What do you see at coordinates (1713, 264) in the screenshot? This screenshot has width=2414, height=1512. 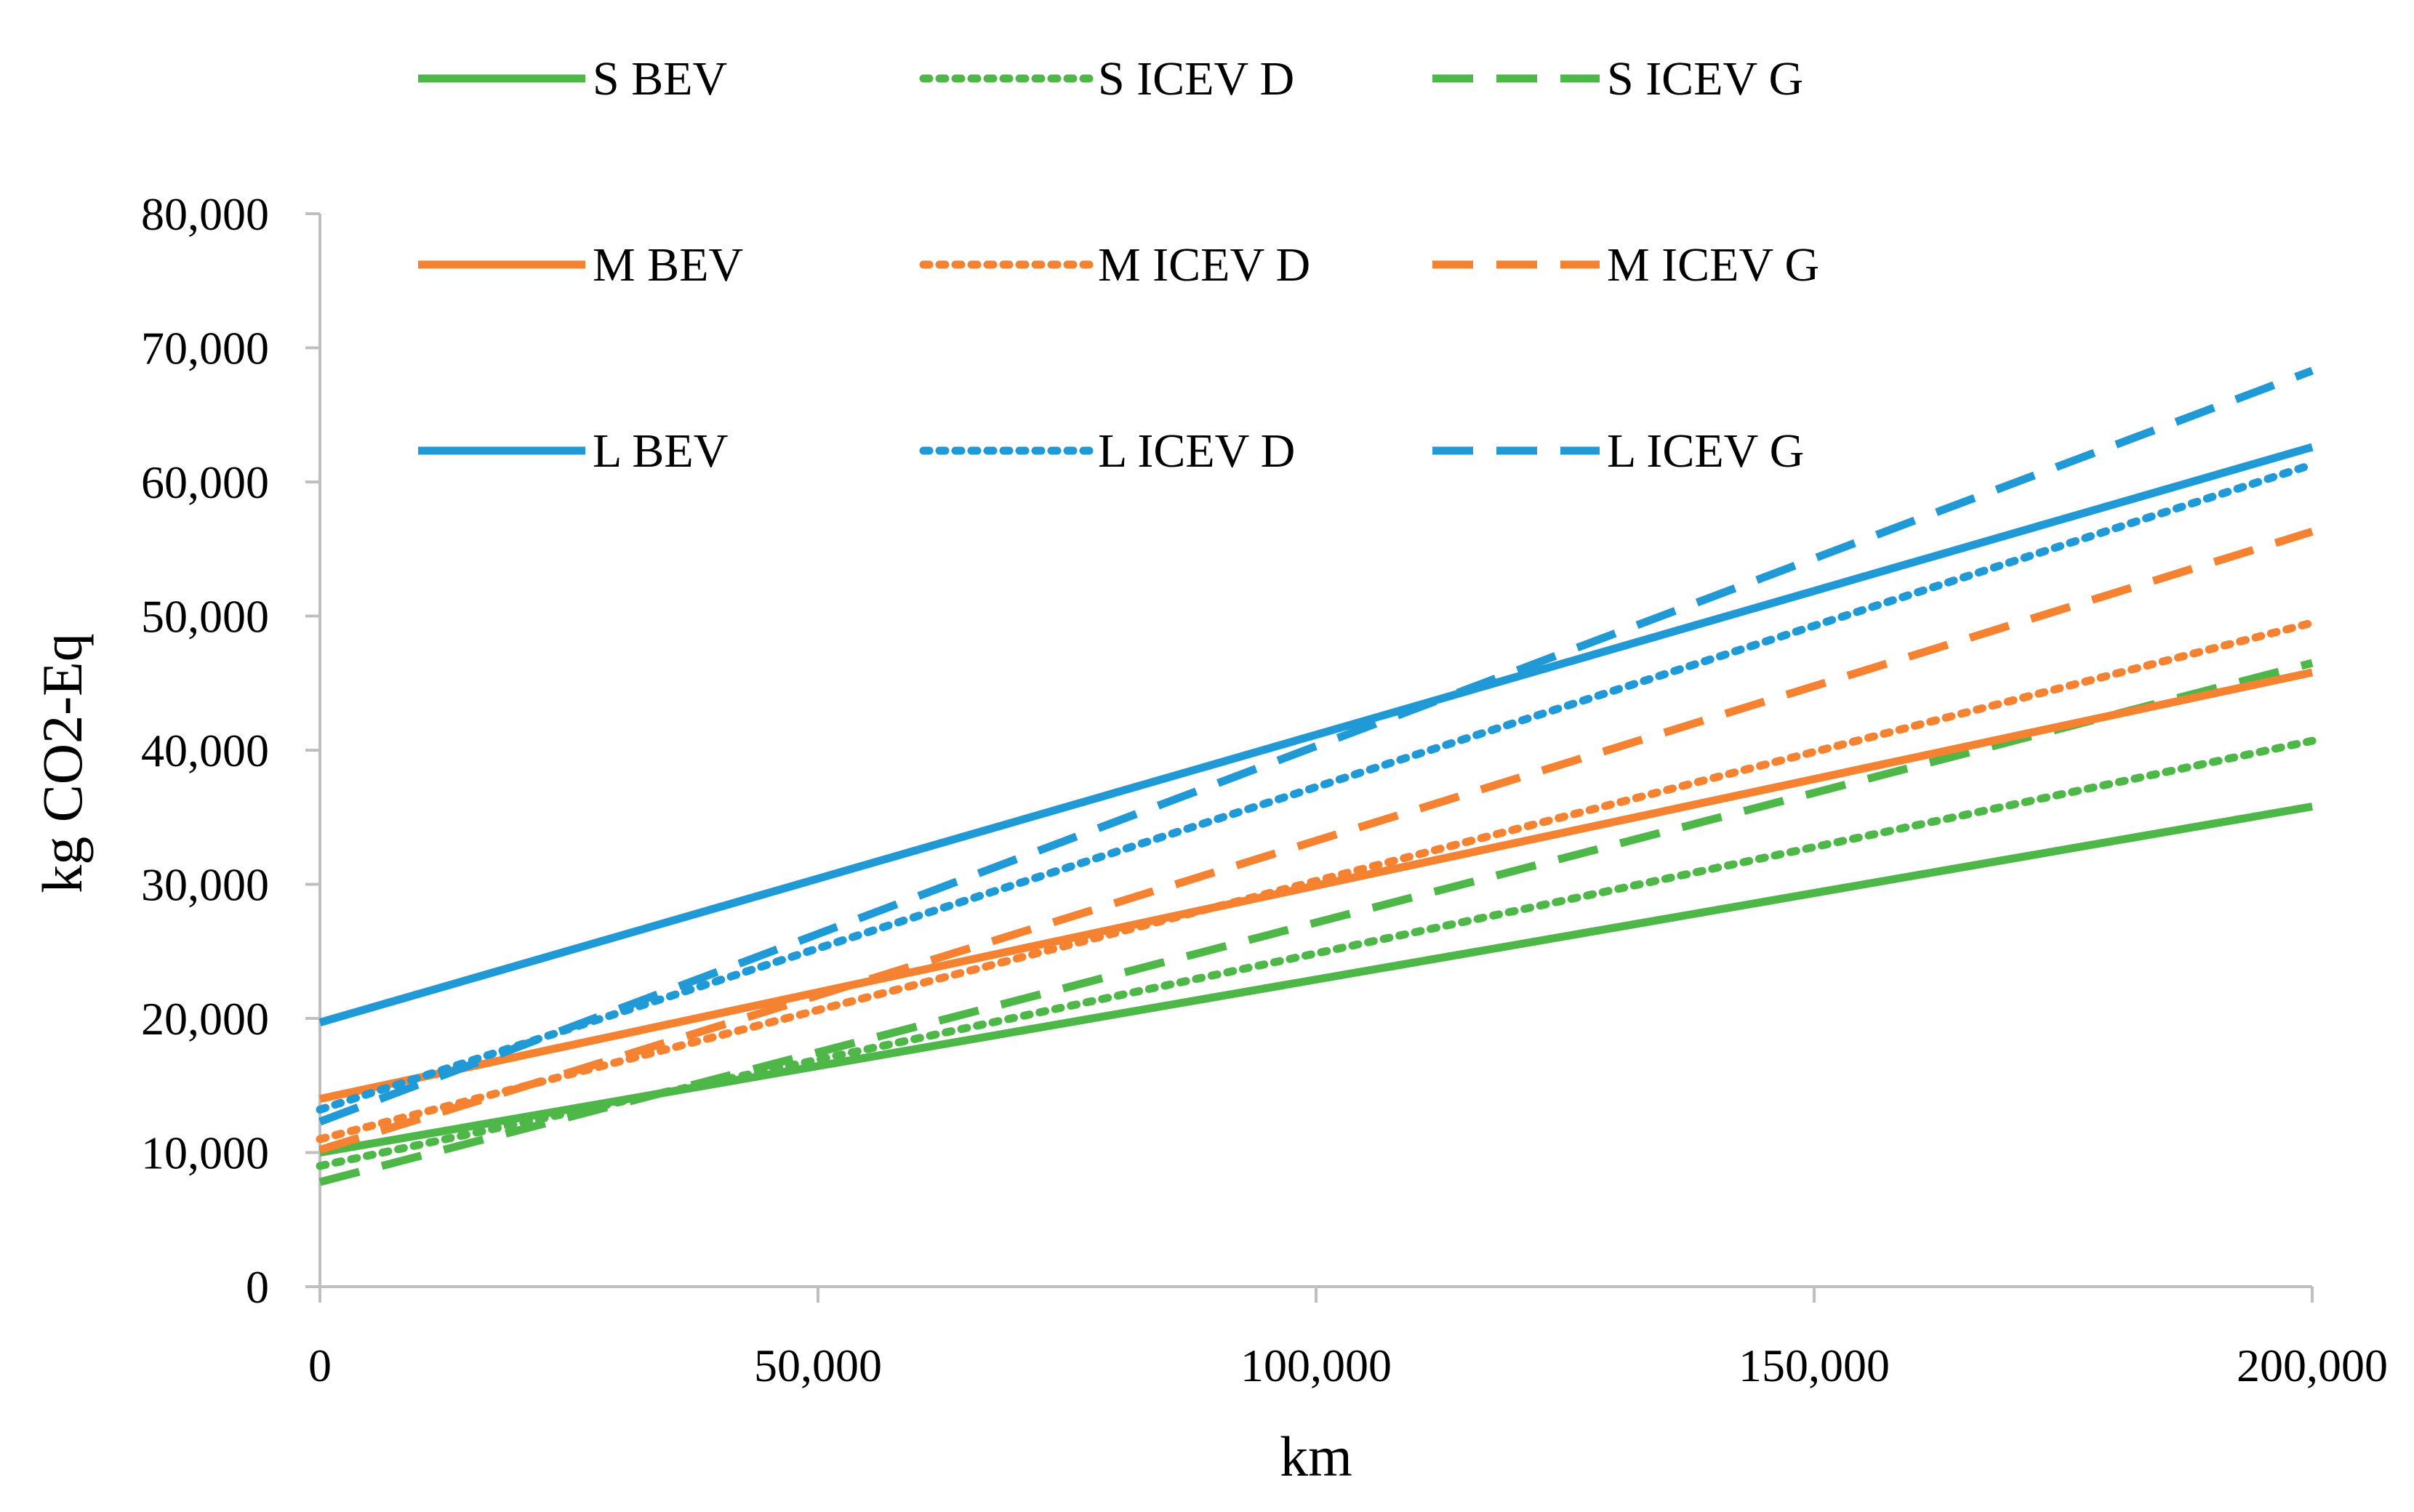 I see `legend-label: M ICEV G` at bounding box center [1713, 264].